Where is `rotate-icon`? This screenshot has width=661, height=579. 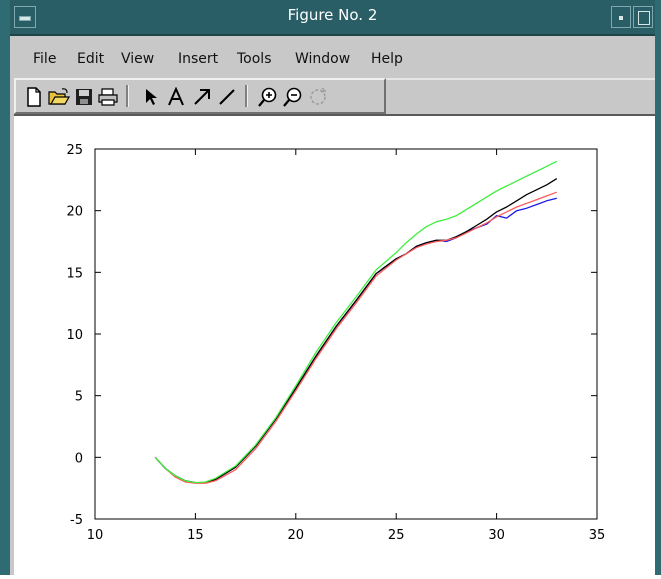
rotate-icon is located at coordinates (318, 97).